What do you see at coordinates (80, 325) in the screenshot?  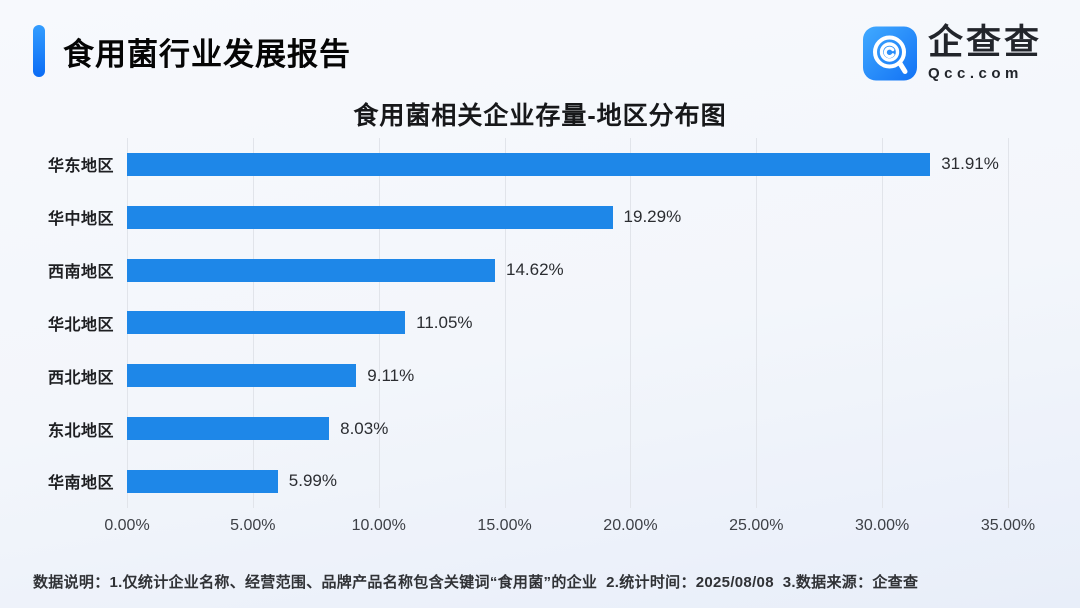 I see `category-label: 华北地区` at bounding box center [80, 325].